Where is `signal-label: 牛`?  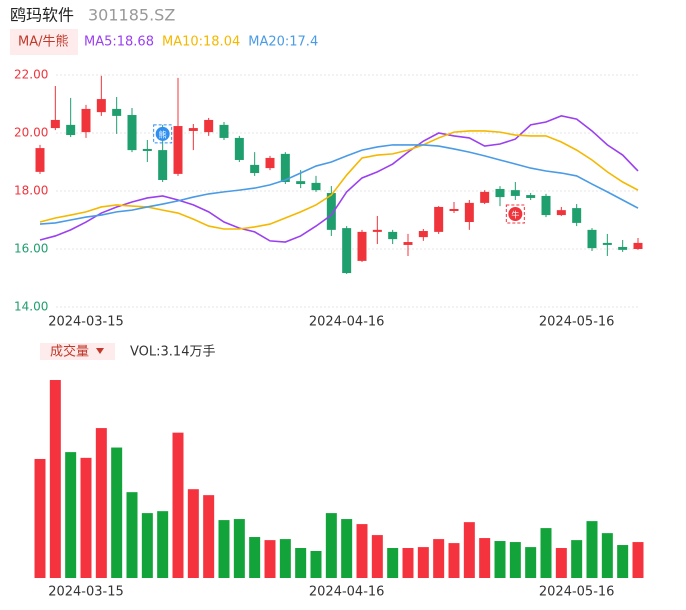
signal-label: 牛 is located at coordinates (515, 214).